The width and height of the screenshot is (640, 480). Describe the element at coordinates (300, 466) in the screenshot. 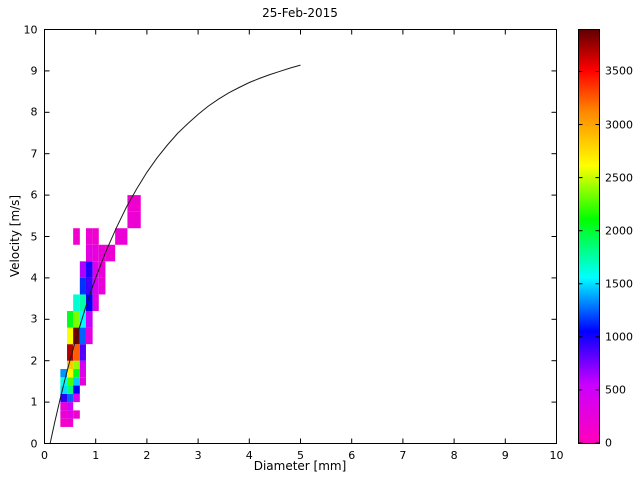

I see `x-axis-label: Diameter [mm]` at that location.